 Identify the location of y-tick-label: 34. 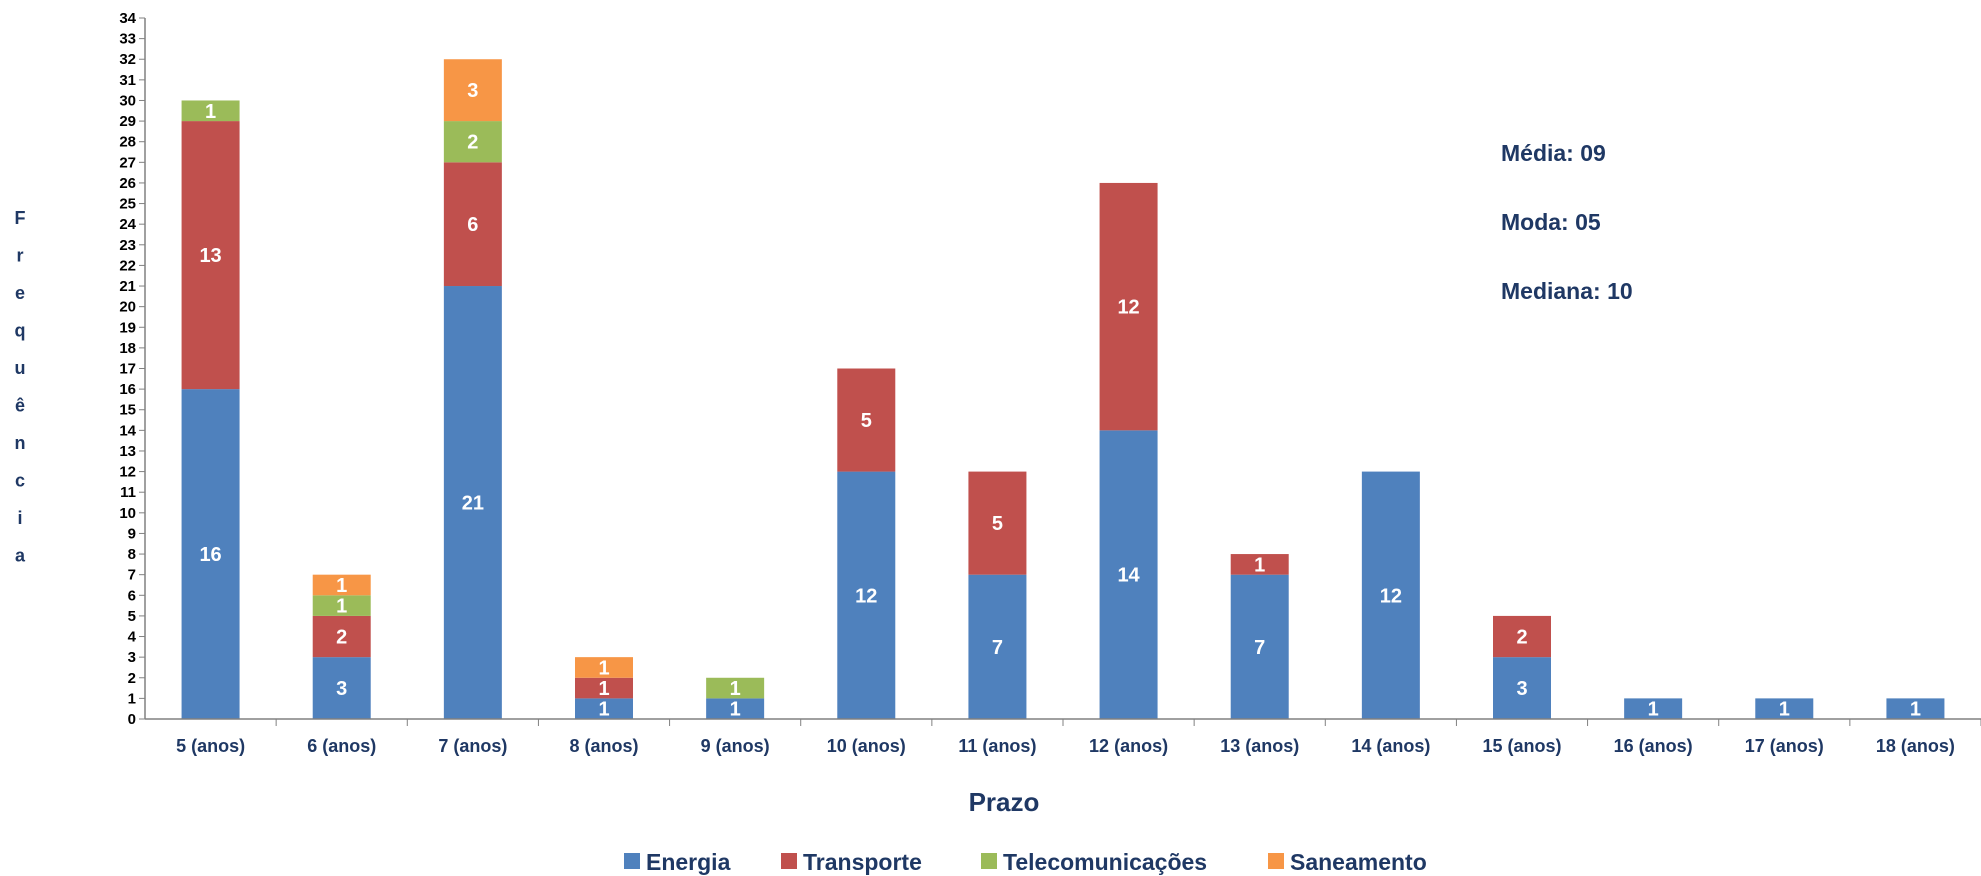
(127, 18).